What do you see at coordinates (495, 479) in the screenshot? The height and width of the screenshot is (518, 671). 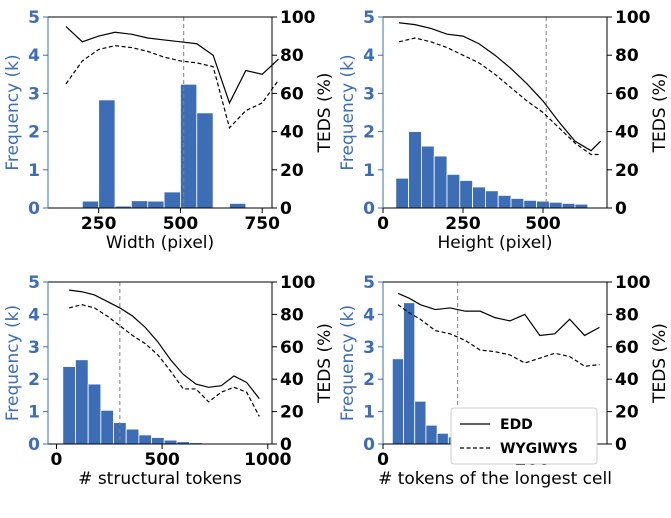 I see `x-axis-title: # tokens of the longest cell` at bounding box center [495, 479].